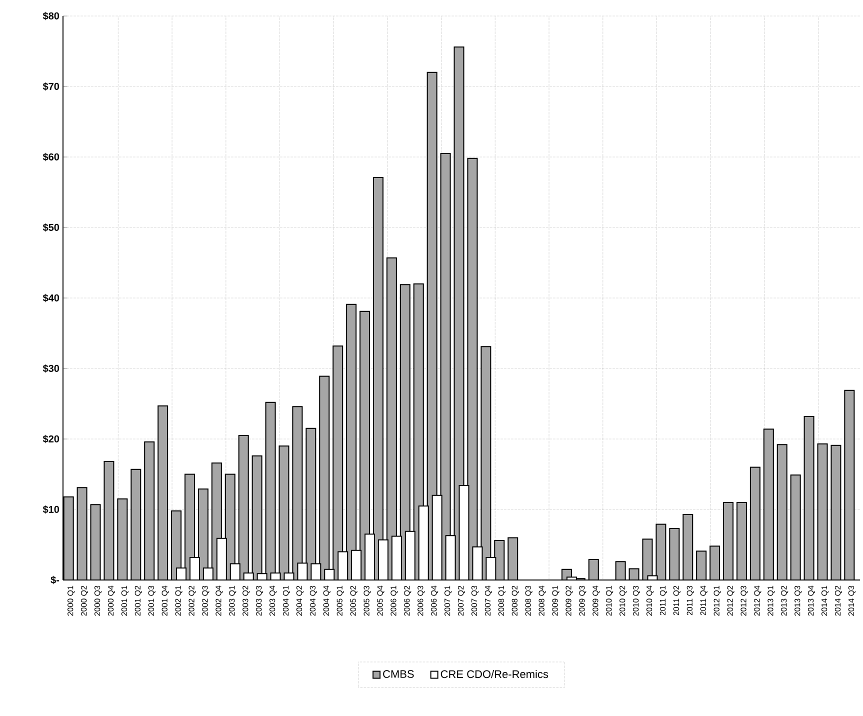 The image size is (863, 716). What do you see at coordinates (138, 601) in the screenshot?
I see `x-tick-label: 2001 Q2` at bounding box center [138, 601].